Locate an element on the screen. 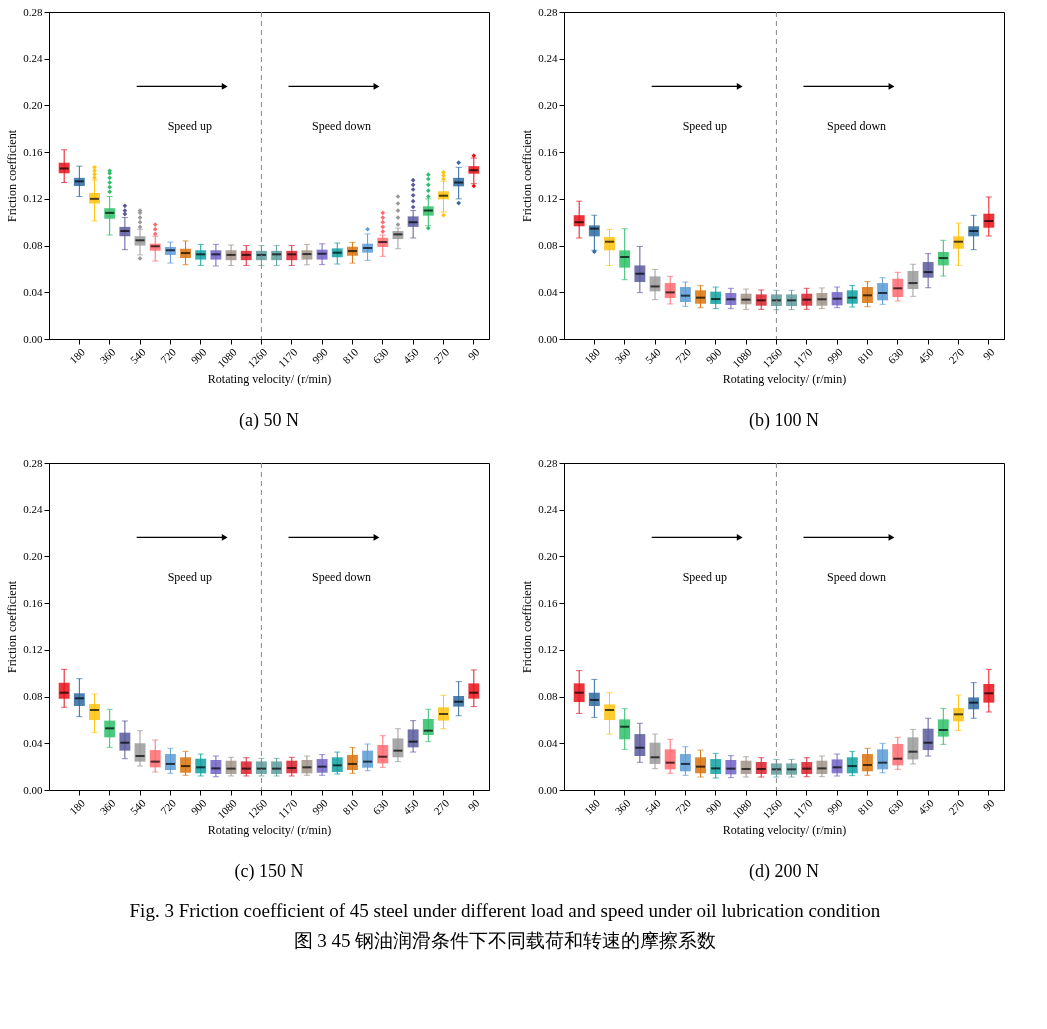  caption: Fig. 3 Friction coefficient of 45 steel under different load and speed under oil lubrication condition is located at coordinates (505, 910).